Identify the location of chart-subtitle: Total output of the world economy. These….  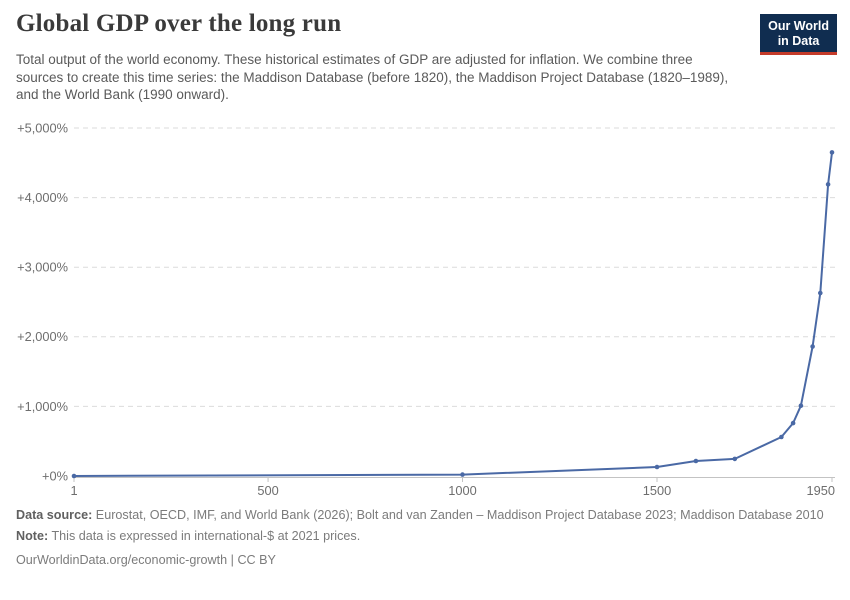
(372, 77).